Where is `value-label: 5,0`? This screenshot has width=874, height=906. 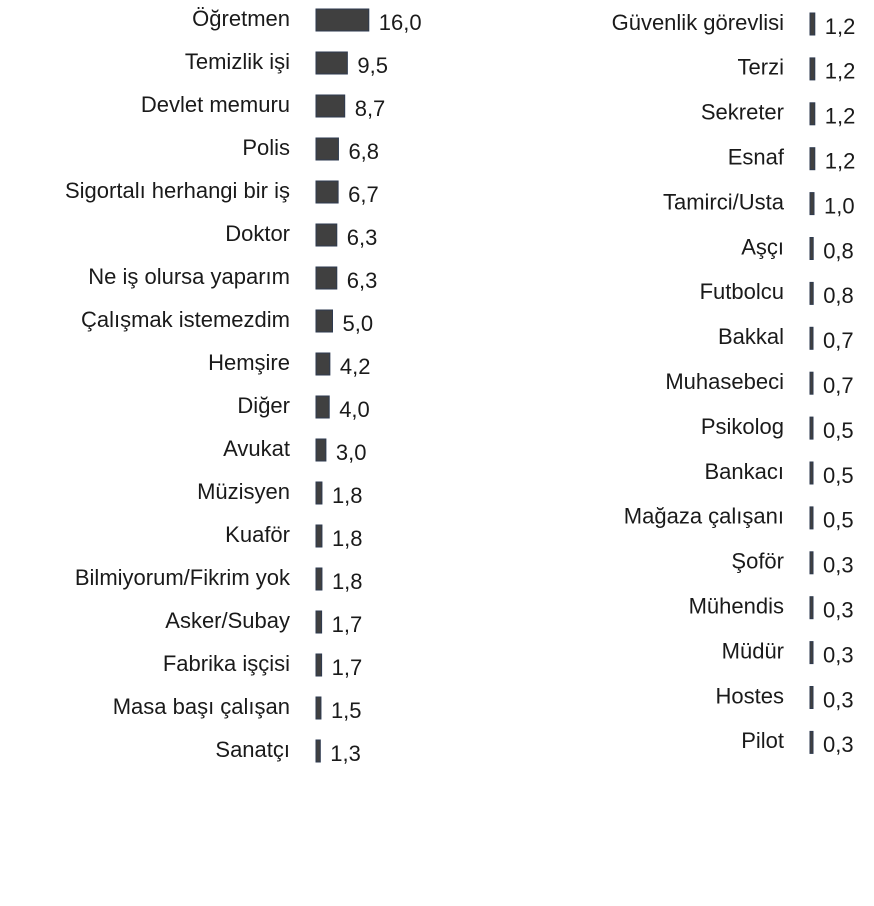
value-label: 5,0 is located at coordinates (358, 323).